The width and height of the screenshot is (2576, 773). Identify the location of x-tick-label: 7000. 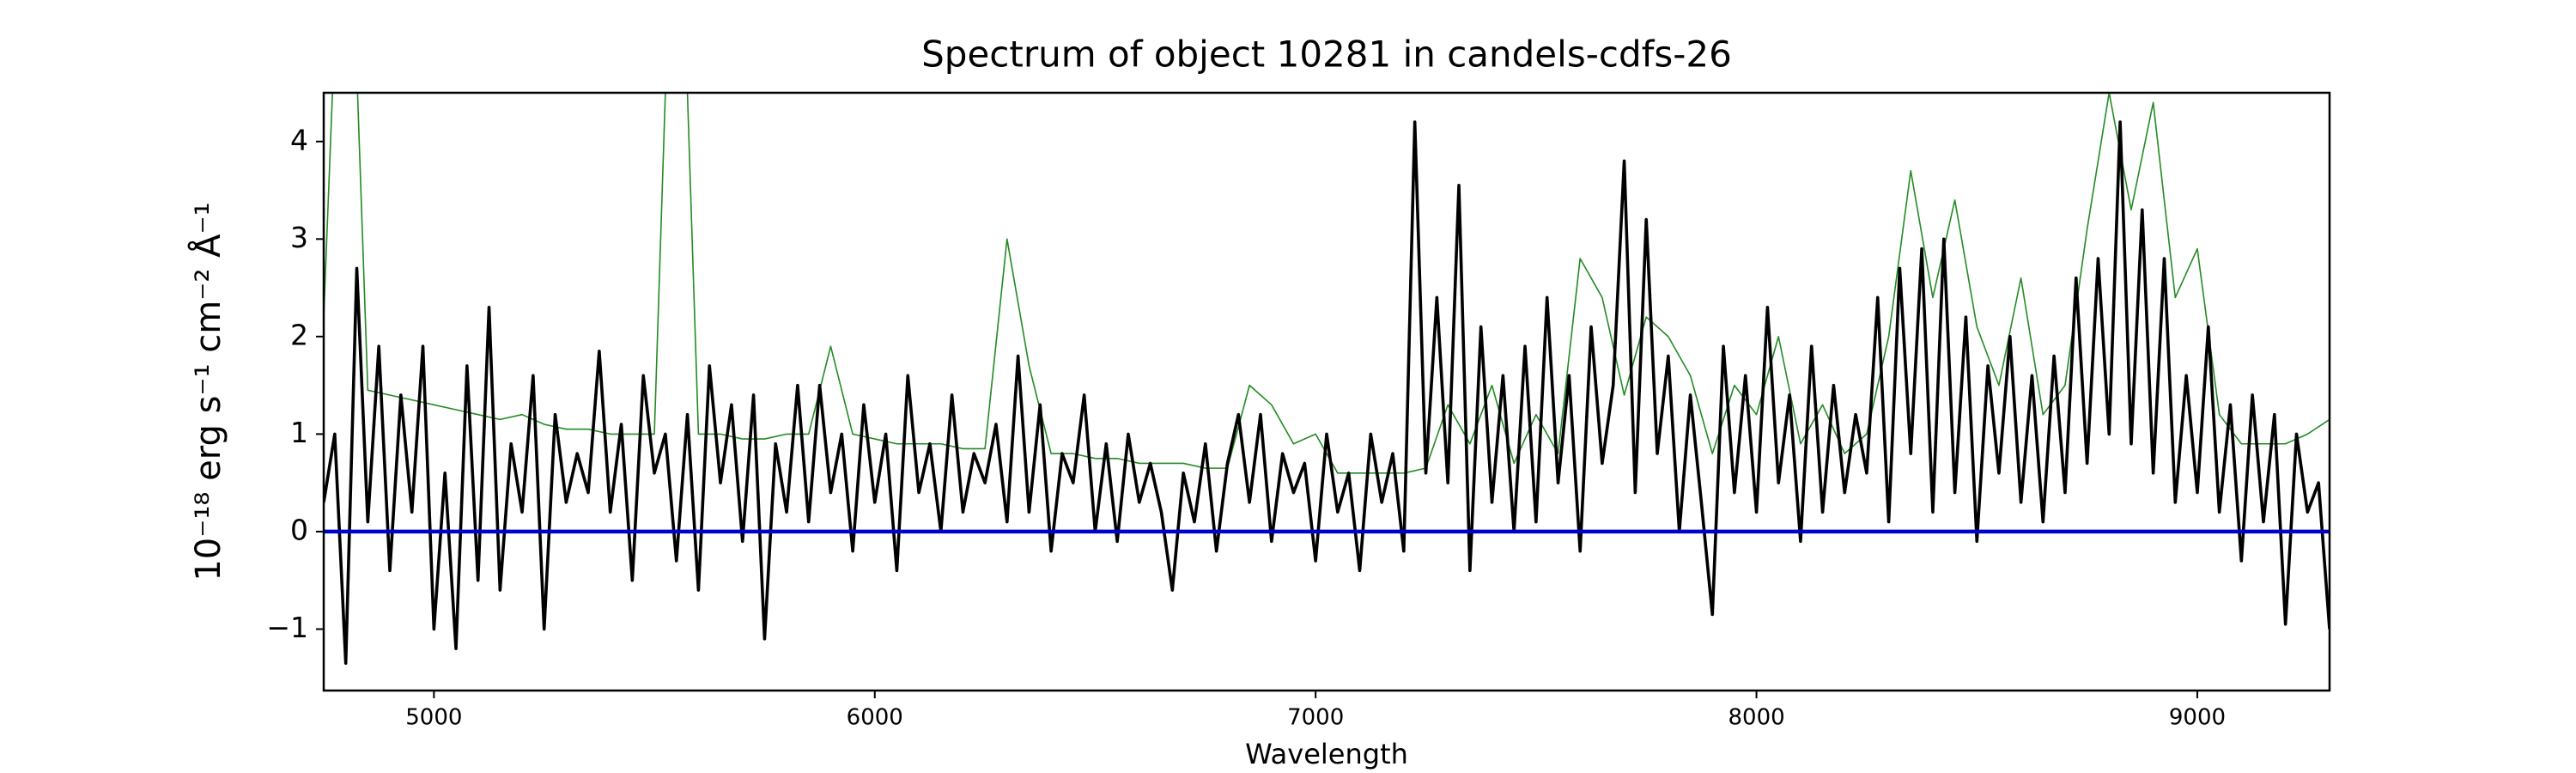
(1316, 718).